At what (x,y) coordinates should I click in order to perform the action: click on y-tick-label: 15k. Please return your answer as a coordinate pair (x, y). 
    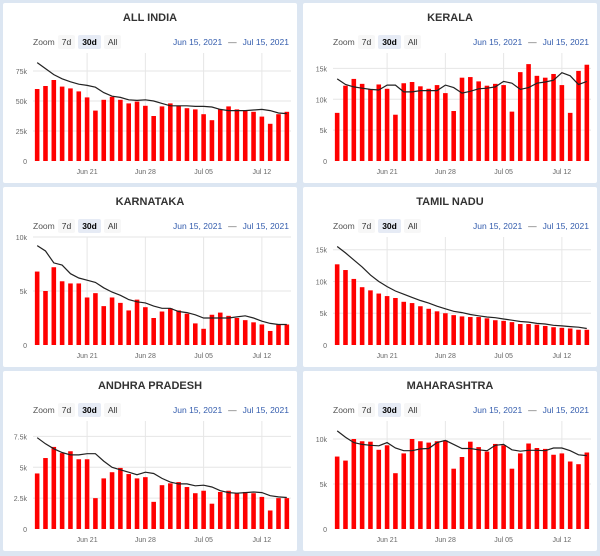
    Looking at the image, I should click on (322, 69).